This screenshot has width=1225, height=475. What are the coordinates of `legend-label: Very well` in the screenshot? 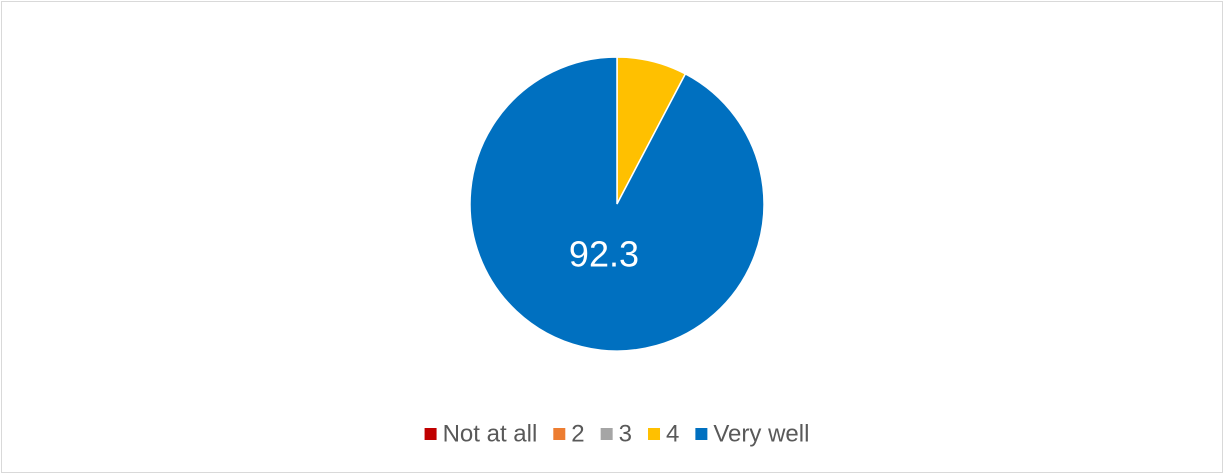 It's located at (761, 433).